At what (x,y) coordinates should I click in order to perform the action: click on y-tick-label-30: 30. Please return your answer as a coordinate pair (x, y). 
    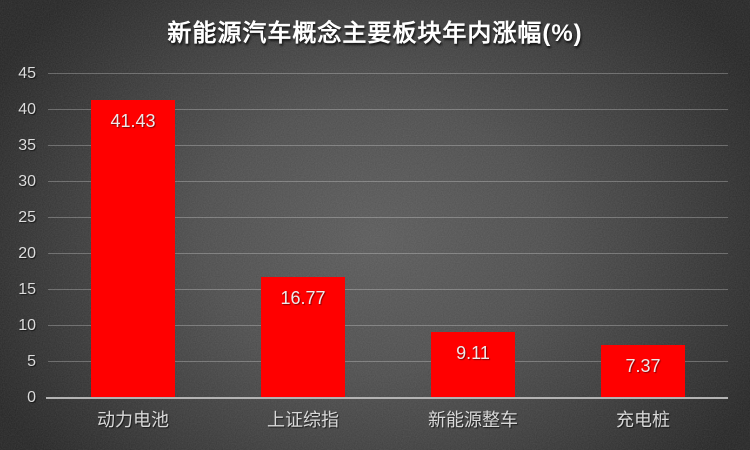
    Looking at the image, I should click on (27, 181).